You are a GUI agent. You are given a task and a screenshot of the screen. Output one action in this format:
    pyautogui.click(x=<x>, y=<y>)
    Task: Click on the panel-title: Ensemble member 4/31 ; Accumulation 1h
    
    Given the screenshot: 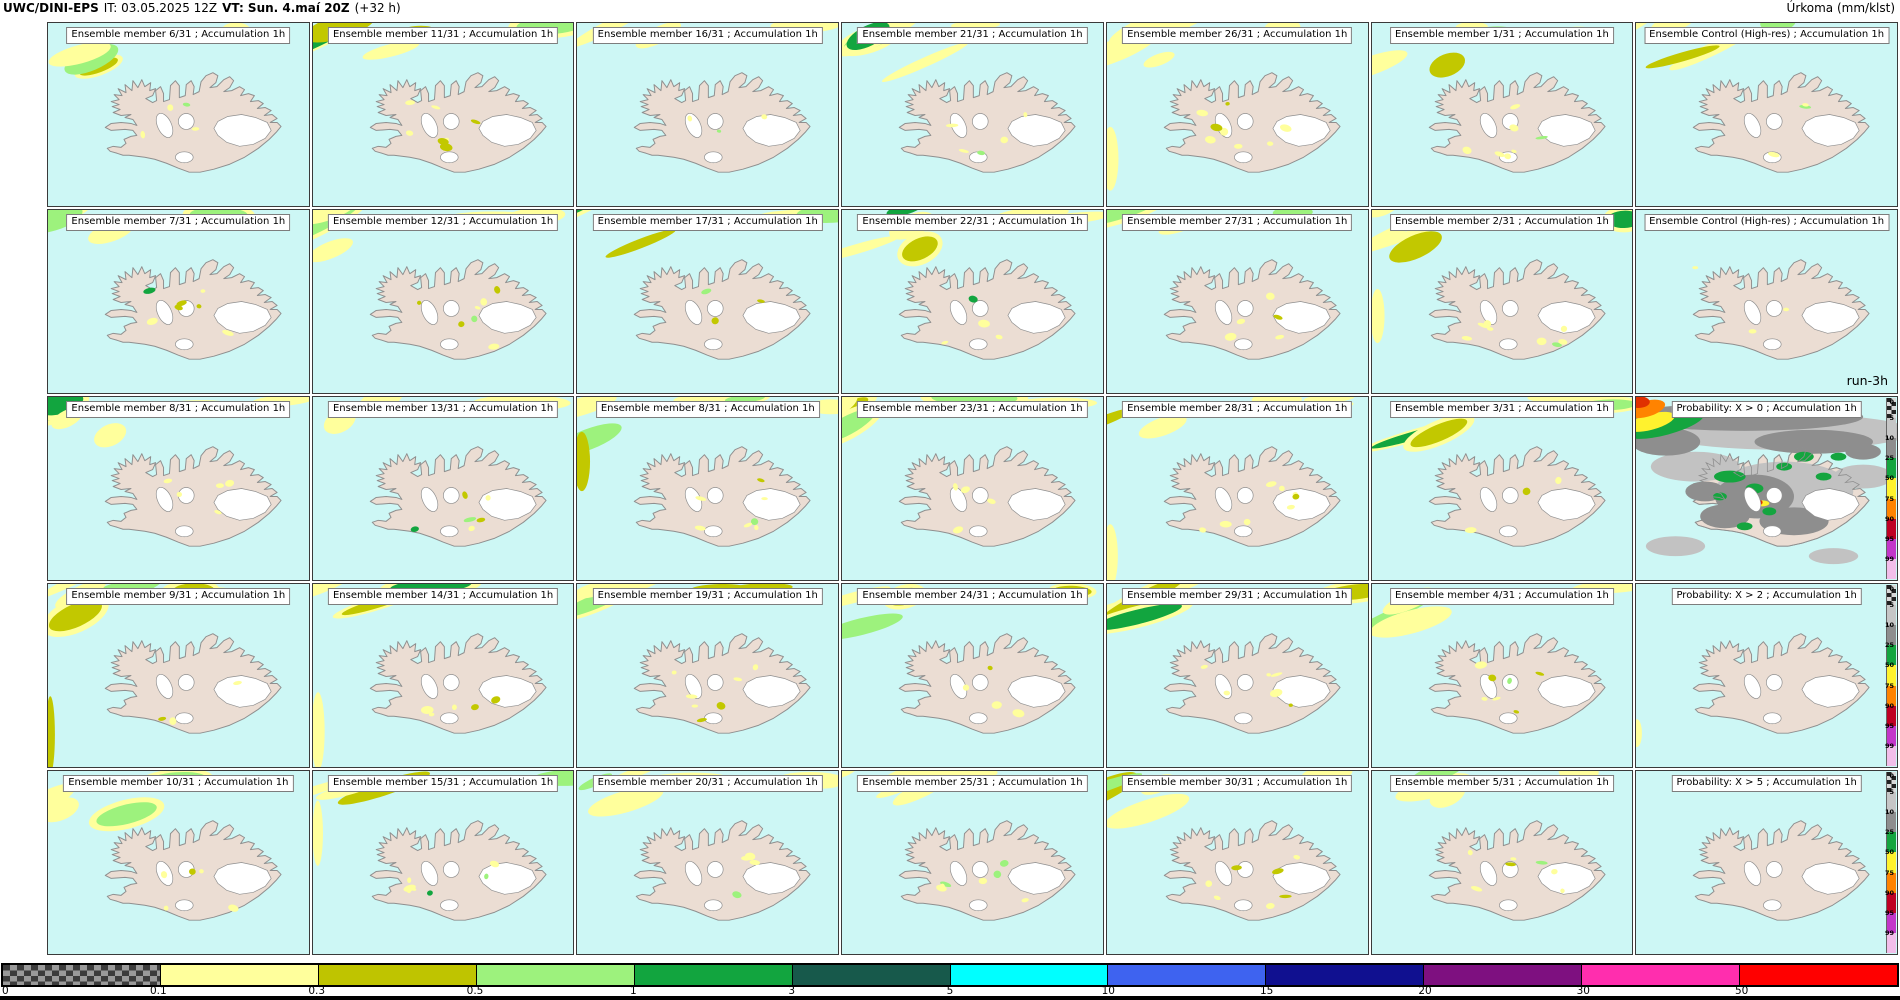 What is the action you would take?
    pyautogui.click(x=1502, y=596)
    